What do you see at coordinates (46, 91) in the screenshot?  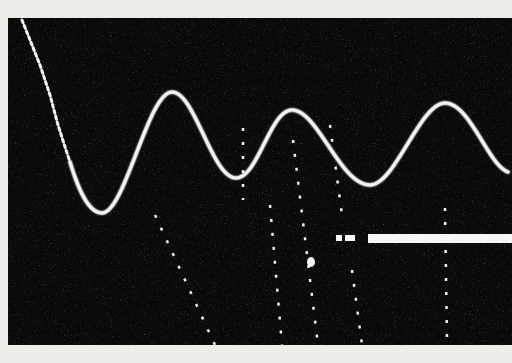 I see `dotted-decay` at bounding box center [46, 91].